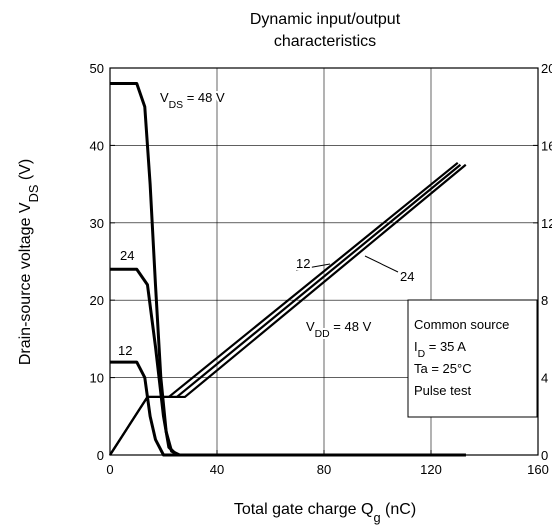 This screenshot has width=552, height=527. Describe the element at coordinates (538, 469) in the screenshot. I see `x-tick-label: 160` at that location.